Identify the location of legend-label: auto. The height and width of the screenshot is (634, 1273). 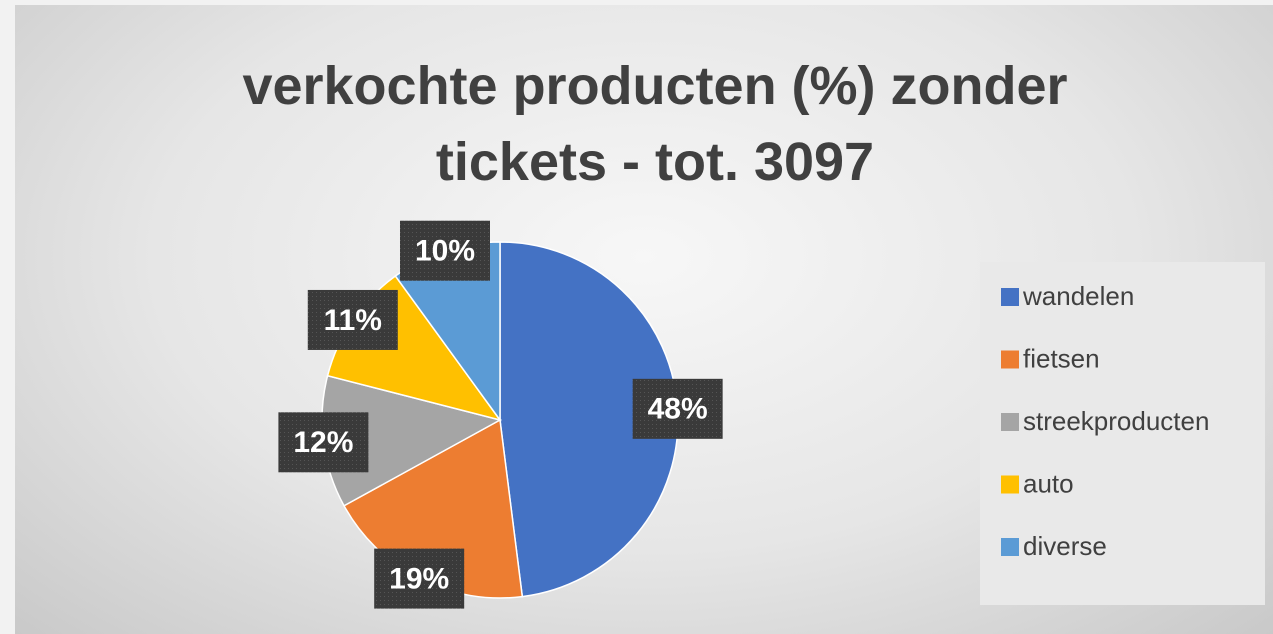
(1048, 483).